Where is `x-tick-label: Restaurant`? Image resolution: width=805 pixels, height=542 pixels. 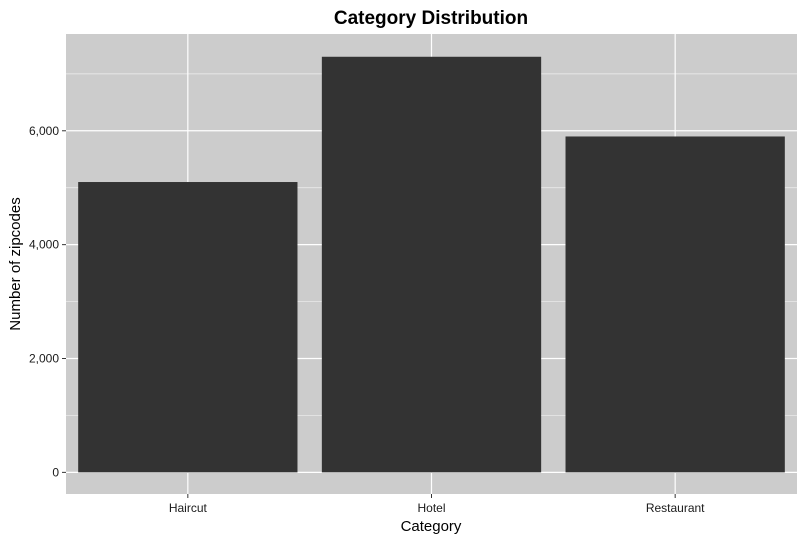 x-tick-label: Restaurant is located at coordinates (675, 508).